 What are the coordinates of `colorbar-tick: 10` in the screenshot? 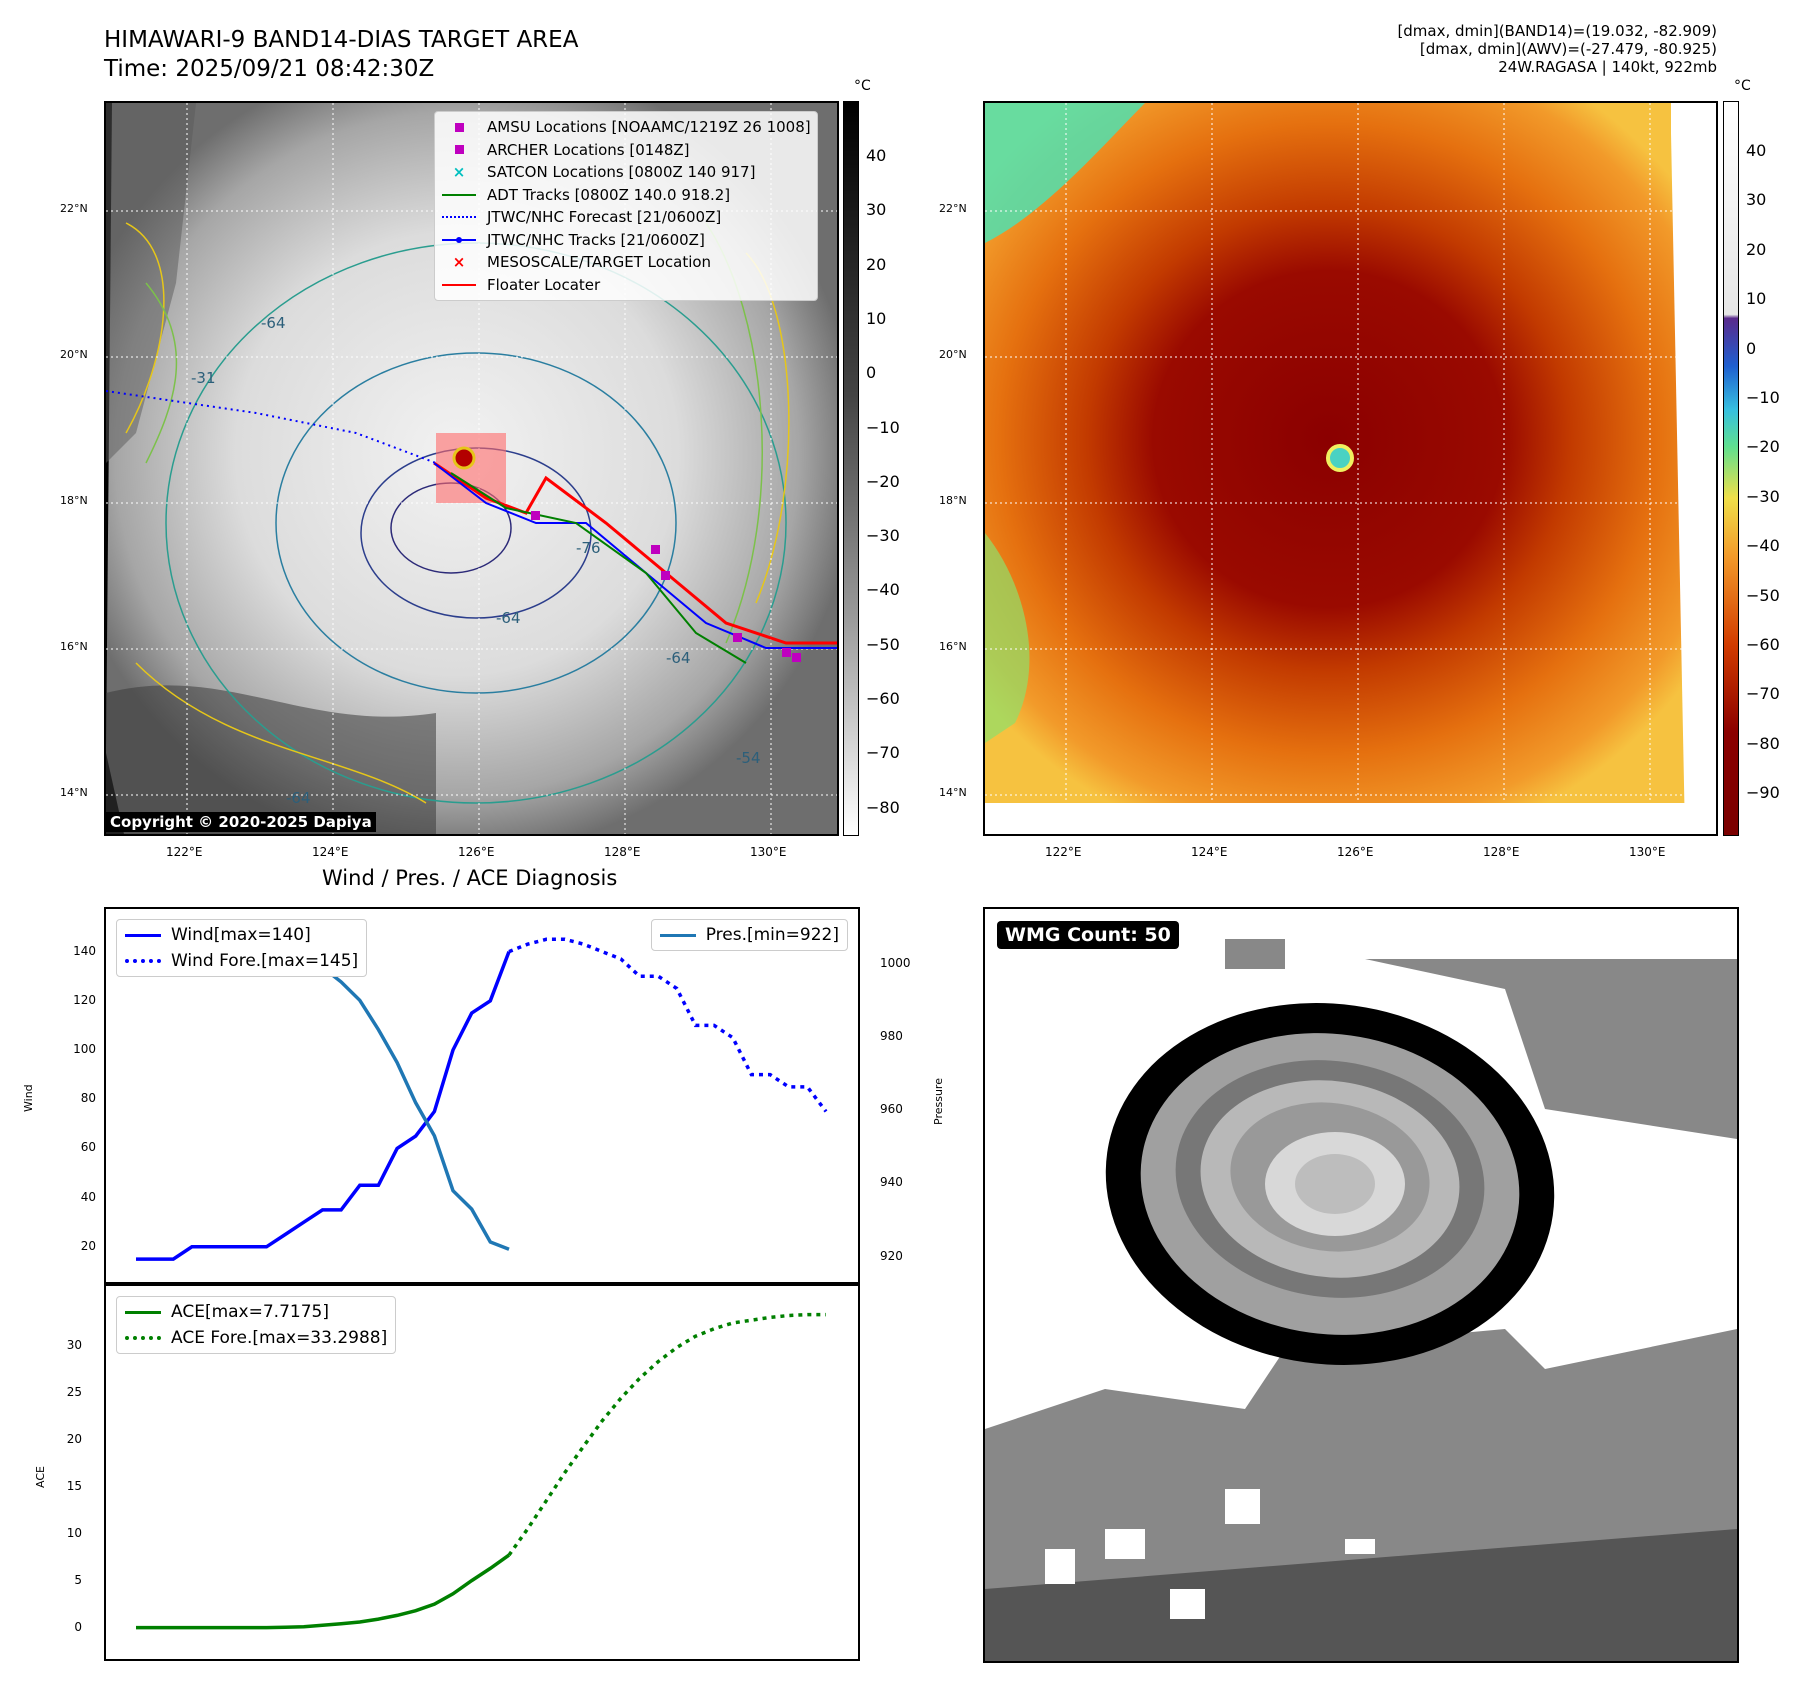 It's located at (876, 318).